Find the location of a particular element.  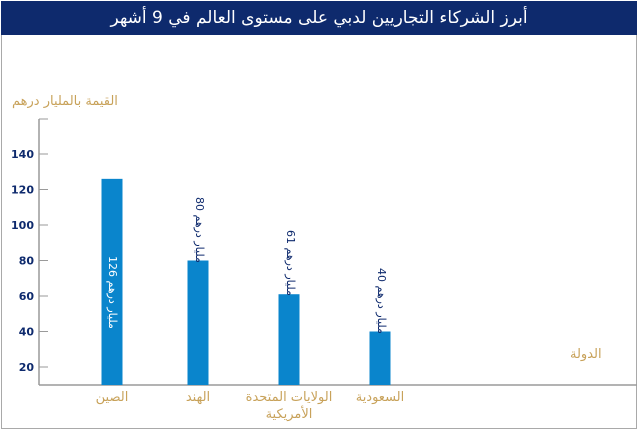

x-axis-label: الدولة is located at coordinates (586, 354).